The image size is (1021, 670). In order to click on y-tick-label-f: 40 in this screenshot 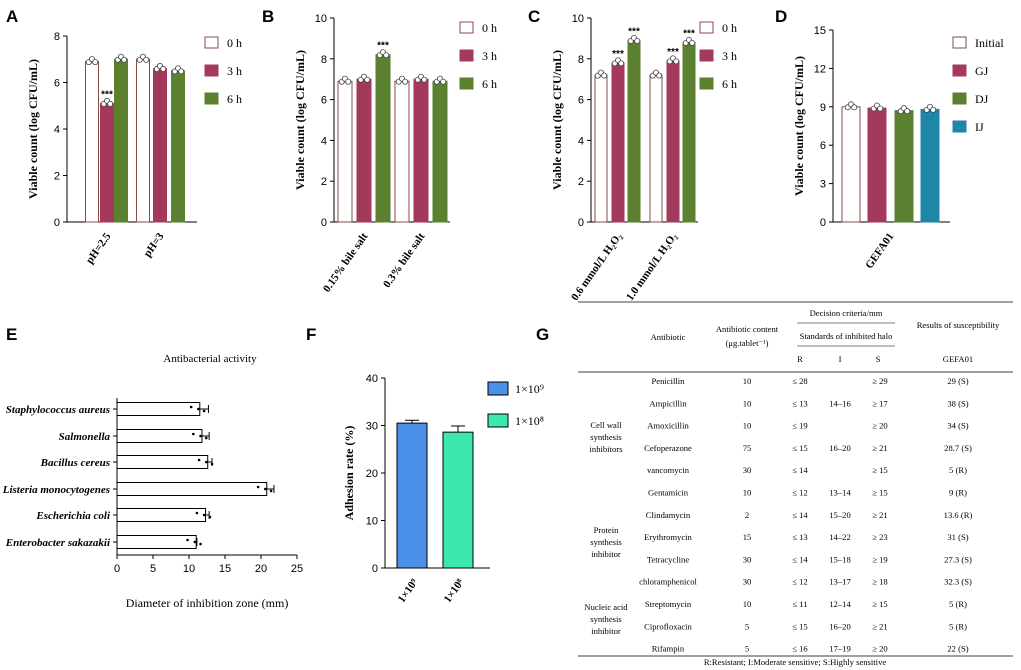, I will do `click(372, 379)`.